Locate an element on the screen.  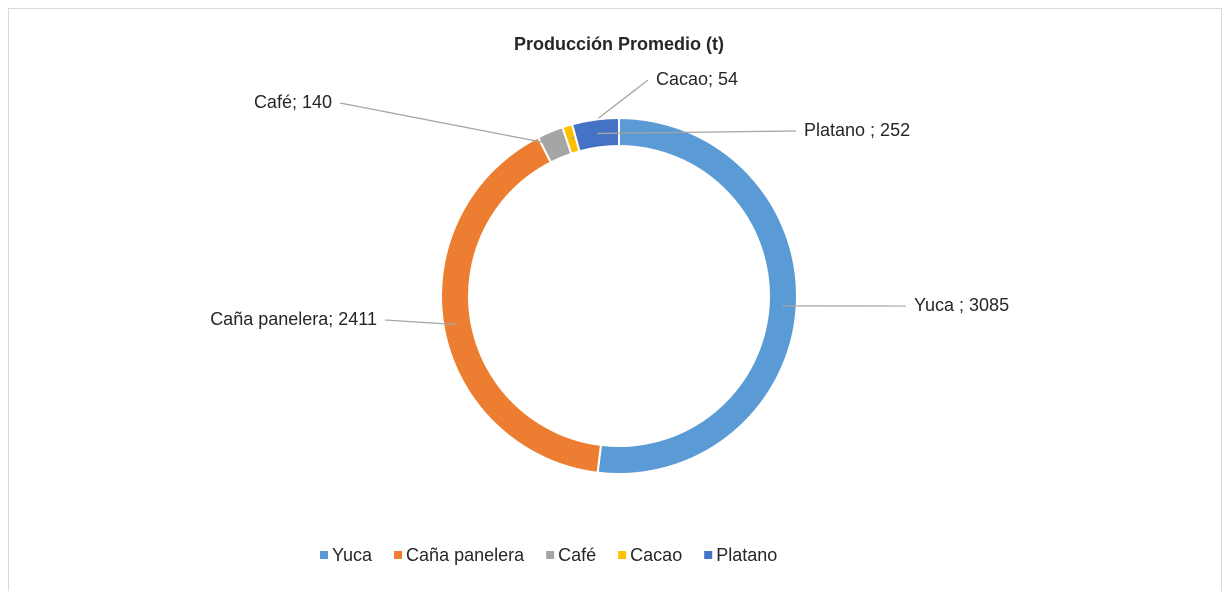
legend-label: Cacao is located at coordinates (656, 555).